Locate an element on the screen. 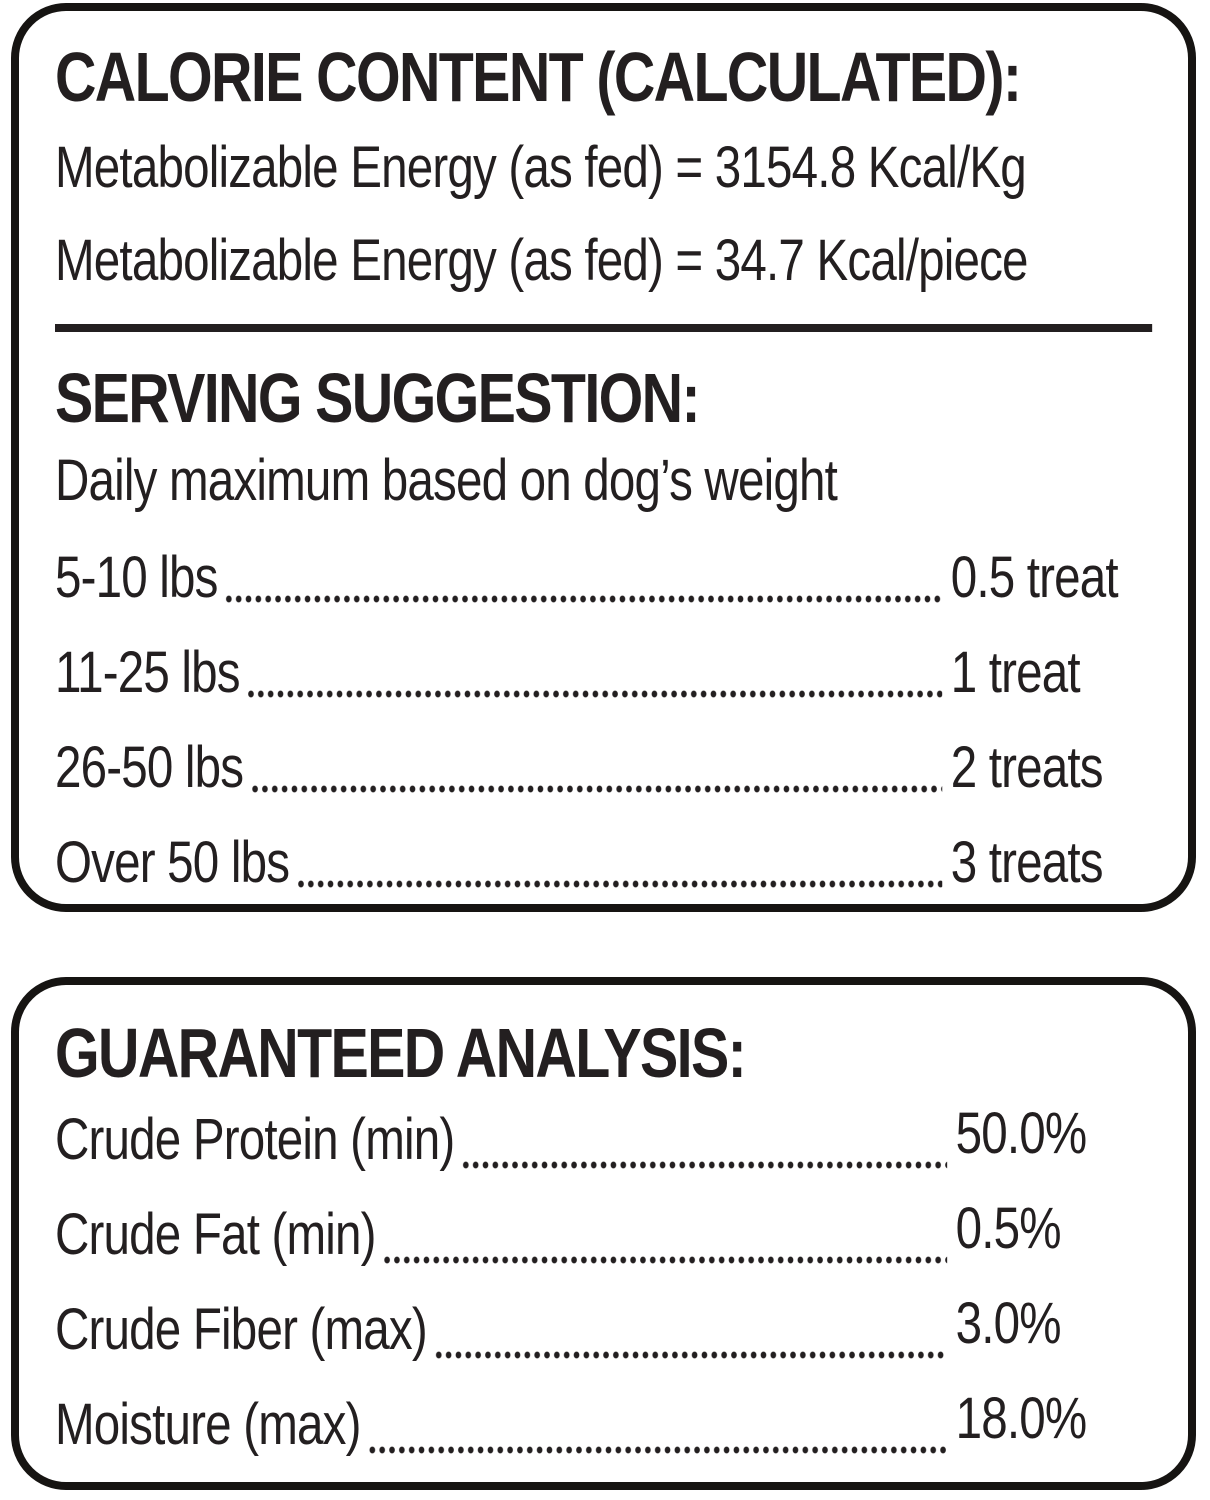  nutrient-percentage-value: 0.5% is located at coordinates (1008, 1228).